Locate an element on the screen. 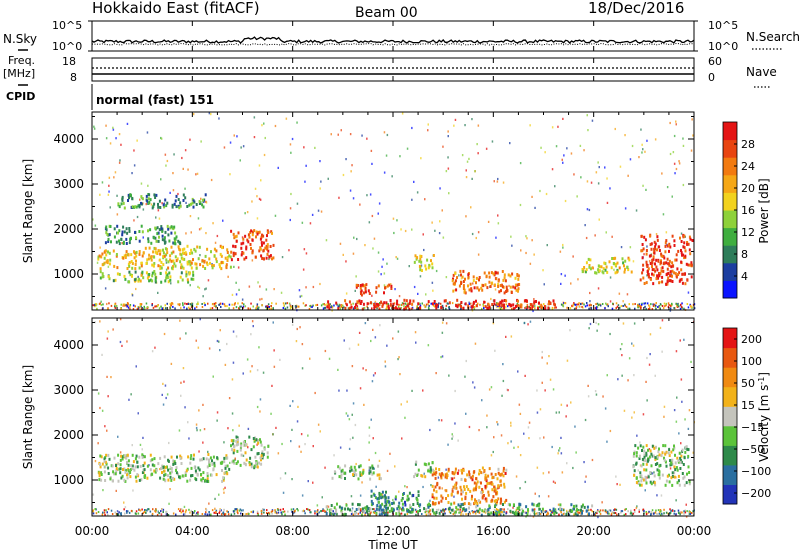 This screenshot has width=800, height=554. noise-trace is located at coordinates (393, 36).